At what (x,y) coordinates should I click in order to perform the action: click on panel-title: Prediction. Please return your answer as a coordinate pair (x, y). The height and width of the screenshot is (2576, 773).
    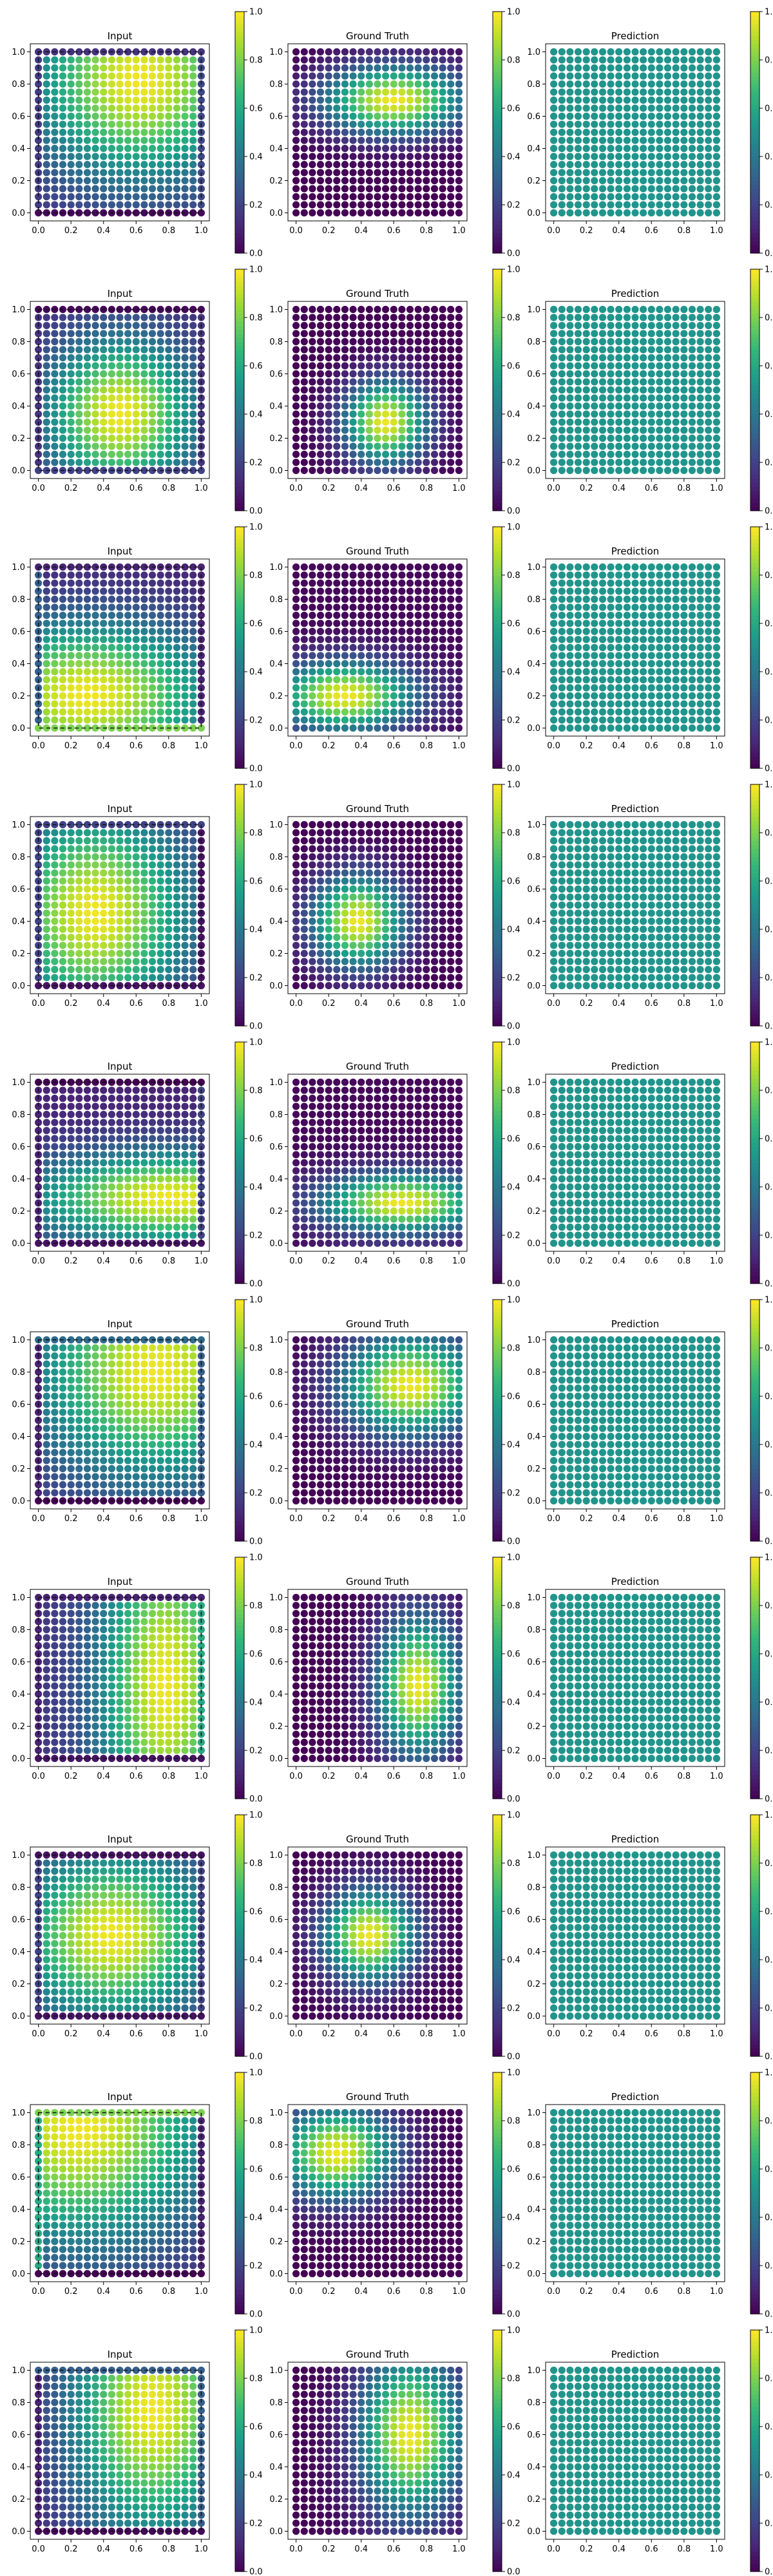
    Looking at the image, I should click on (635, 293).